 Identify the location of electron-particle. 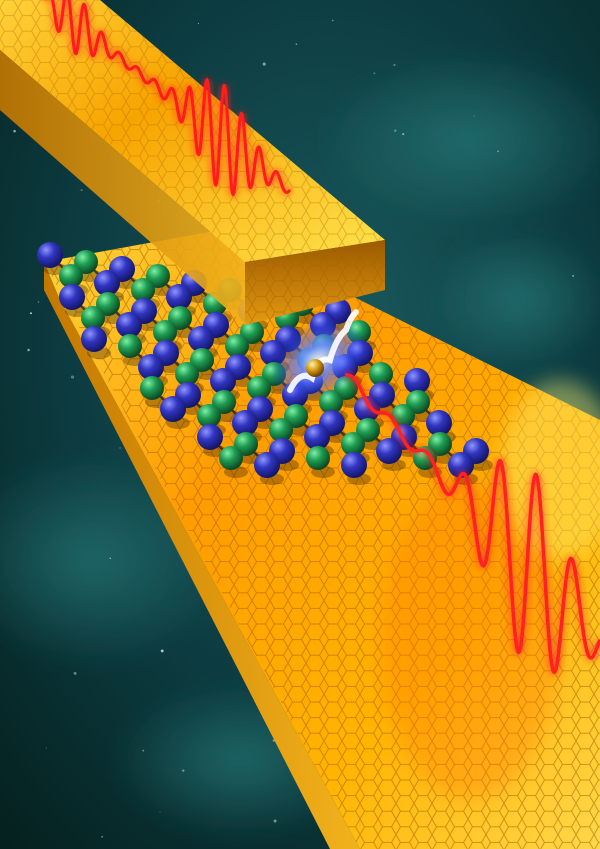
(315, 368).